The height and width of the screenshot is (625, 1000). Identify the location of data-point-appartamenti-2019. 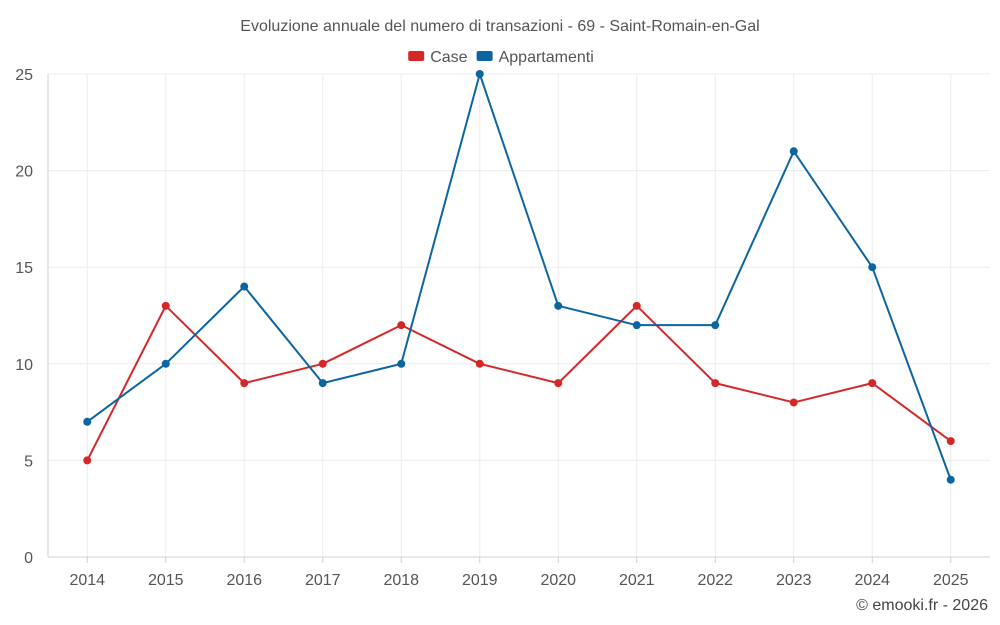
(479, 74).